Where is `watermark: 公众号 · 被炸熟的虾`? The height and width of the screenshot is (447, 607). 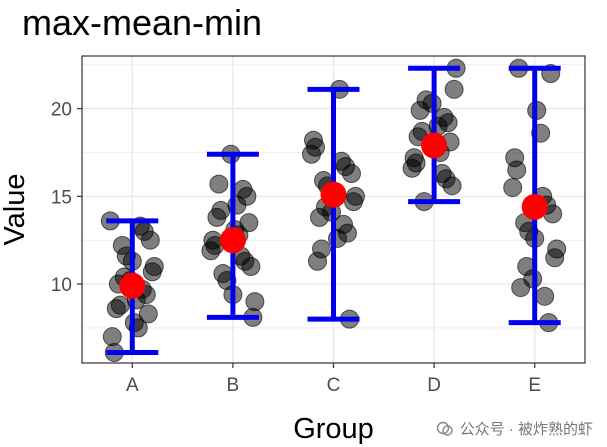 watermark: 公众号 · 被炸熟的虾 is located at coordinates (514, 428).